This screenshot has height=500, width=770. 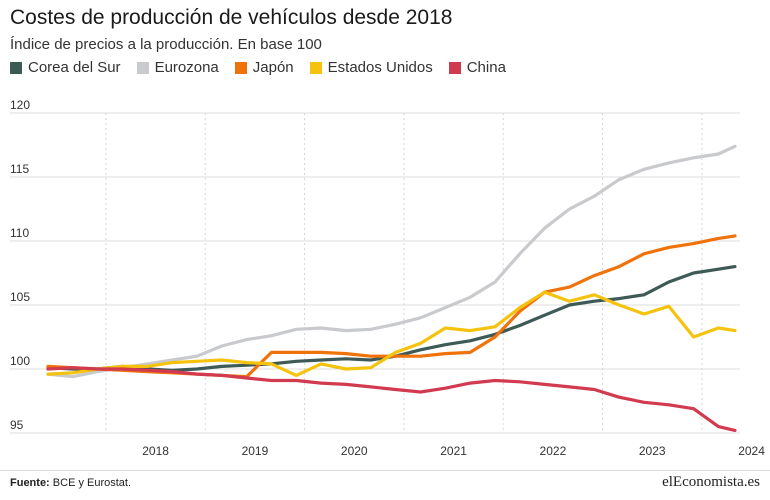 What do you see at coordinates (186, 67) in the screenshot?
I see `legend-label: Eurozona` at bounding box center [186, 67].